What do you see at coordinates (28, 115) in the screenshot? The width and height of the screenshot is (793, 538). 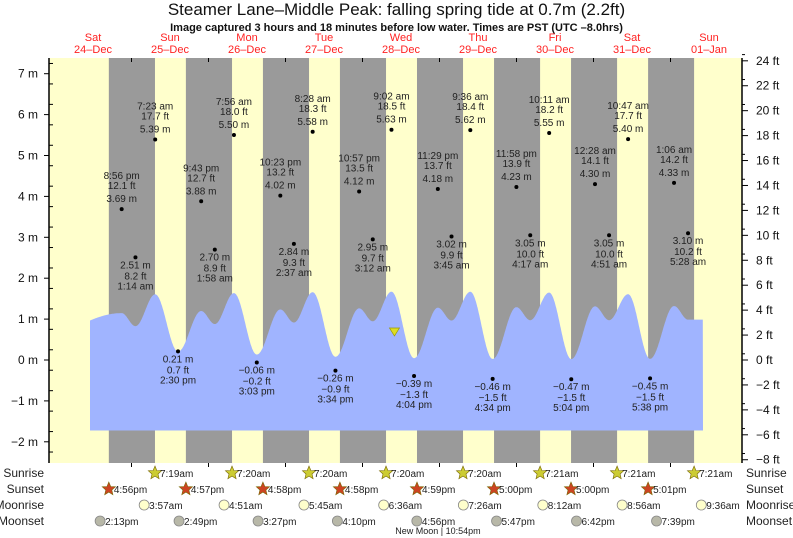 I see `y-tick-label-m: 6 m` at bounding box center [28, 115].